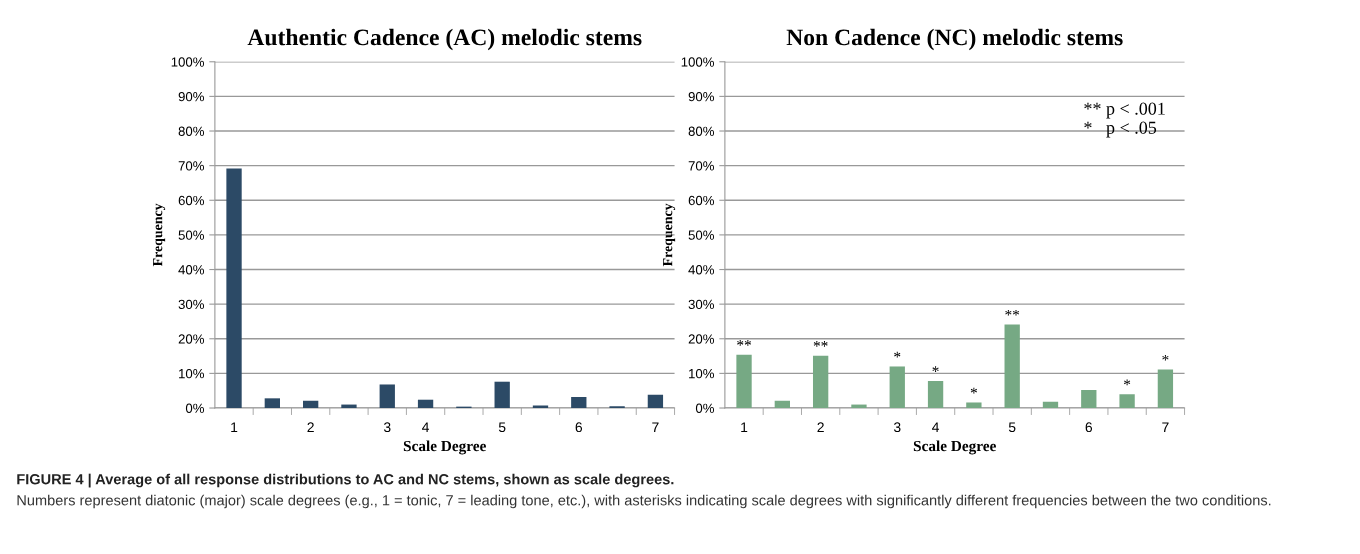 Image resolution: width=1360 pixels, height=554 pixels. I want to click on text: Numbers represent diatonic (major) scale degrees (e.g., 1 = tonic, 7 = leading tone, etc.), with asterisks indicating scale degrees with significantly different frequencies between the two conditions., so click(644, 501).